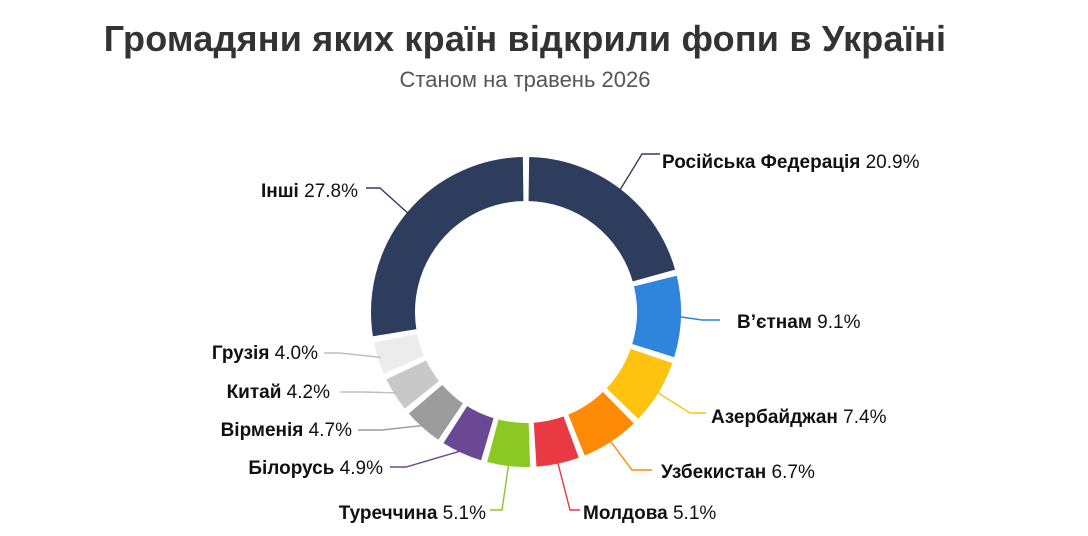 This screenshot has width=1088, height=536. I want to click on slice-8-label: Вірменія 4.7%, so click(287, 430).